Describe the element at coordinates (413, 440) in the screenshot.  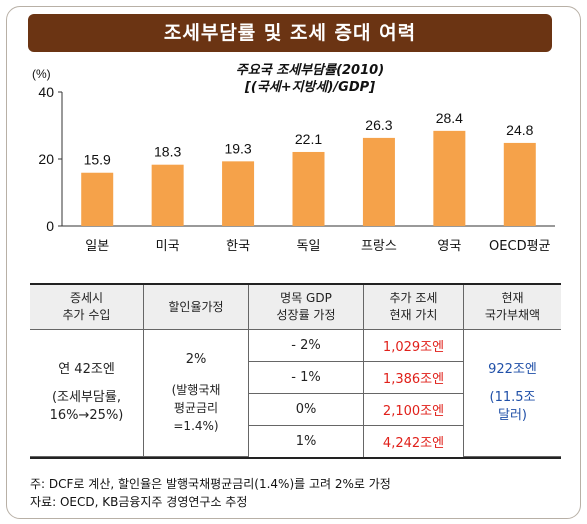
I see `present-value-cell: 4,242조엔` at that location.